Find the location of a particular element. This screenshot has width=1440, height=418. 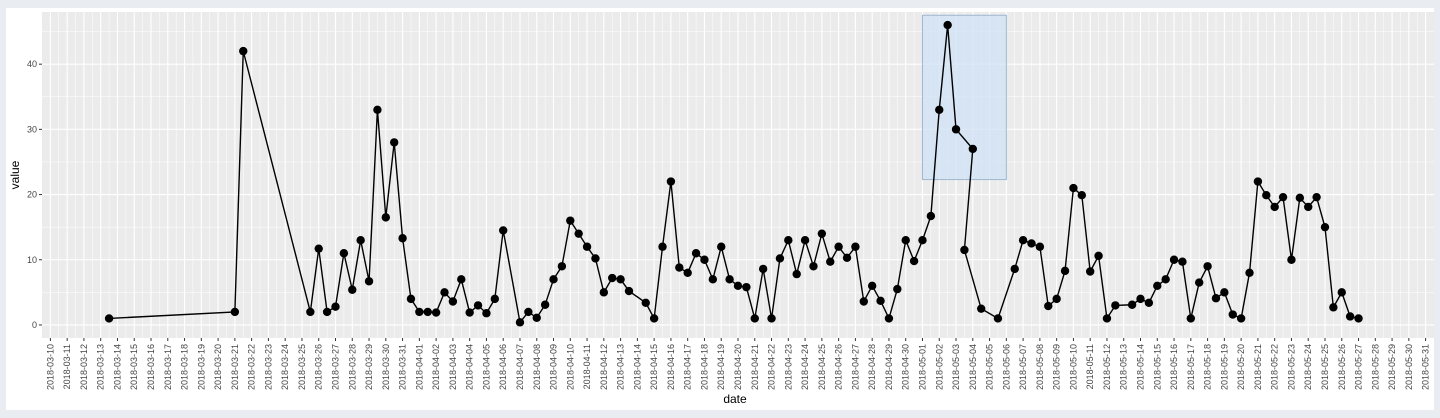

x-tick-label: 2018-04-12 is located at coordinates (604, 367).